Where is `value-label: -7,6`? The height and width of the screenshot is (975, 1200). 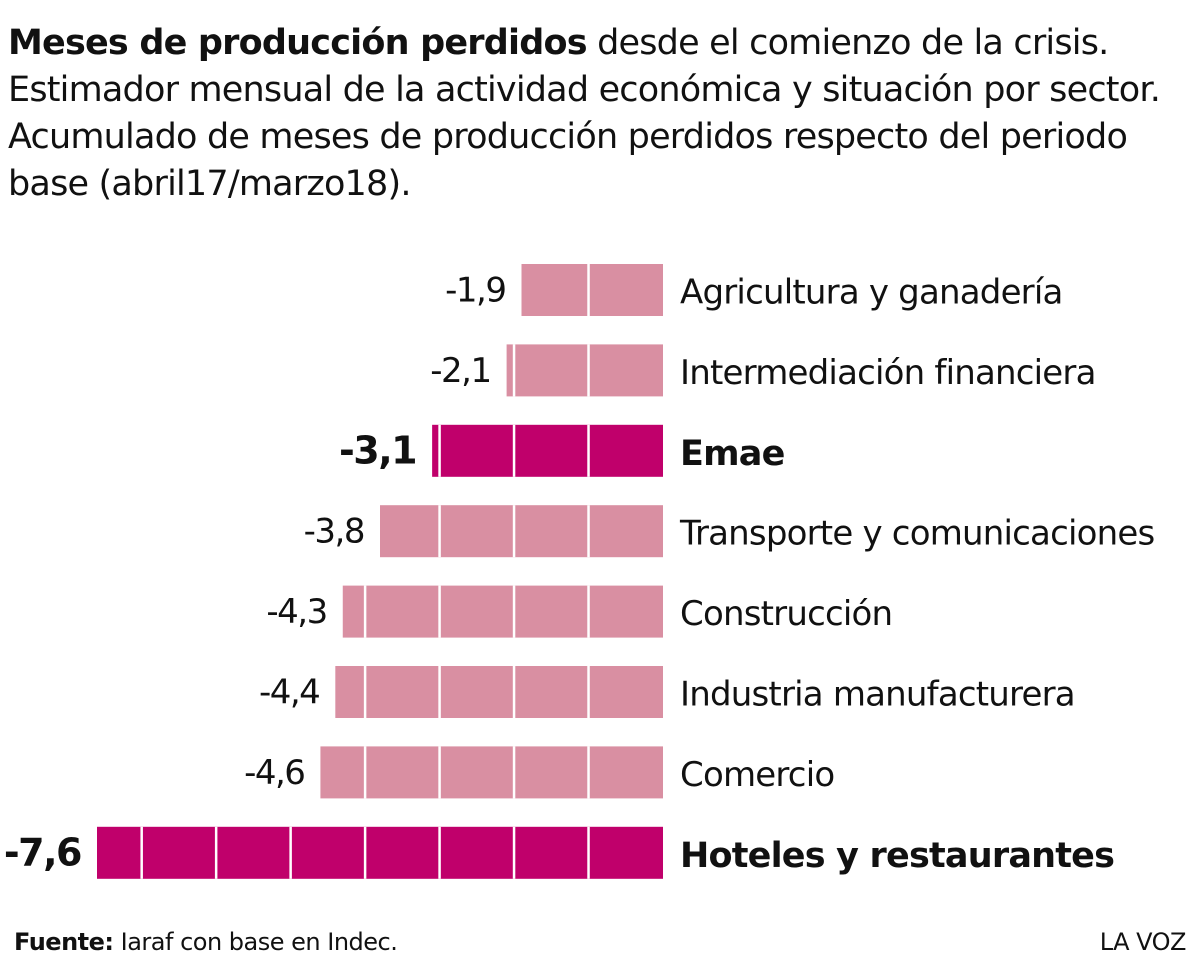 value-label: -7,6 is located at coordinates (42, 852).